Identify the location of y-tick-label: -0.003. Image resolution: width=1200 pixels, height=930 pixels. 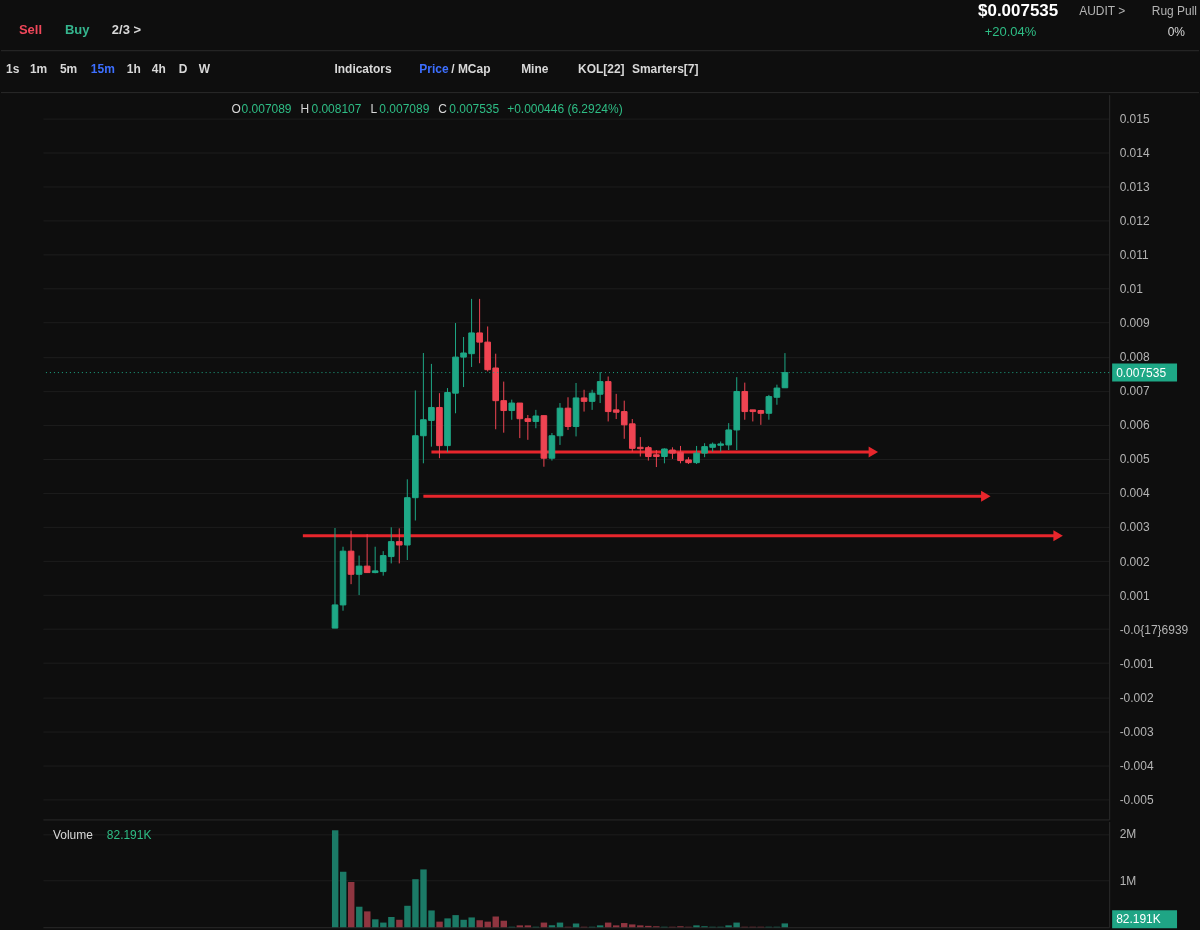
(1136, 731).